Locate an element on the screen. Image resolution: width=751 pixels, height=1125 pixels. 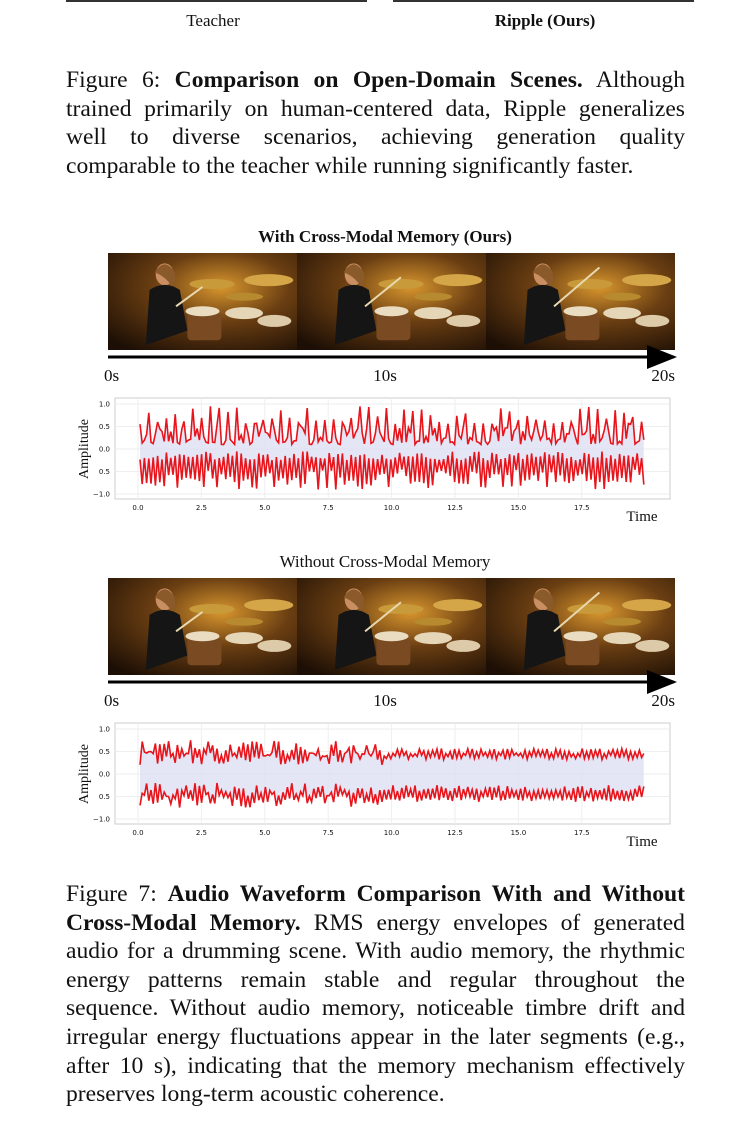
panel-title: Without Cross-Modal Memory is located at coordinates (385, 561).